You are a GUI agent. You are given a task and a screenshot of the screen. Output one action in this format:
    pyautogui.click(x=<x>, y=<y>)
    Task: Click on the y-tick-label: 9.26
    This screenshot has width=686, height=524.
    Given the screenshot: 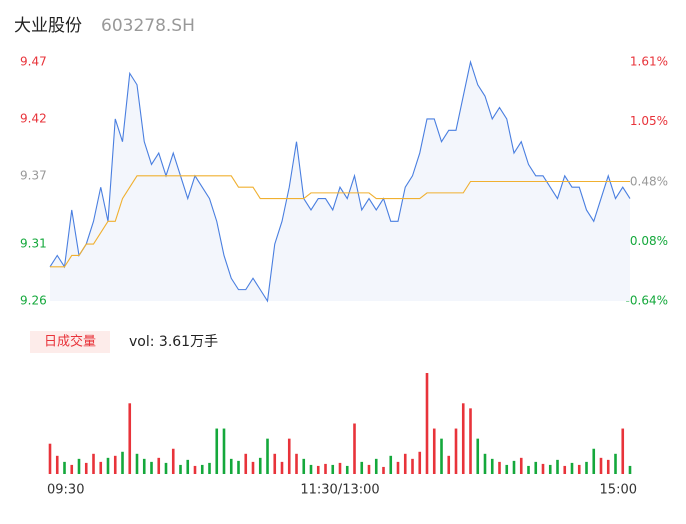 What is the action you would take?
    pyautogui.click(x=33, y=301)
    